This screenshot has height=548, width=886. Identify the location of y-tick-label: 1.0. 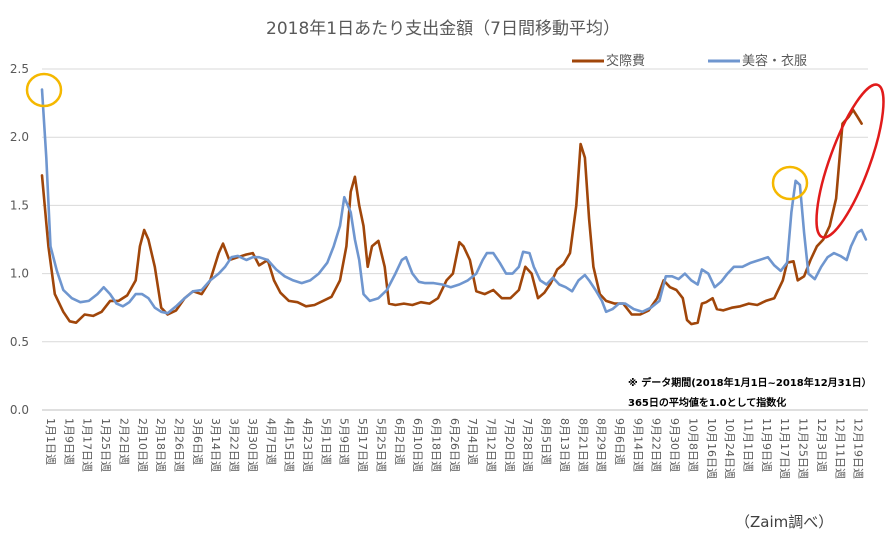
(19, 274).